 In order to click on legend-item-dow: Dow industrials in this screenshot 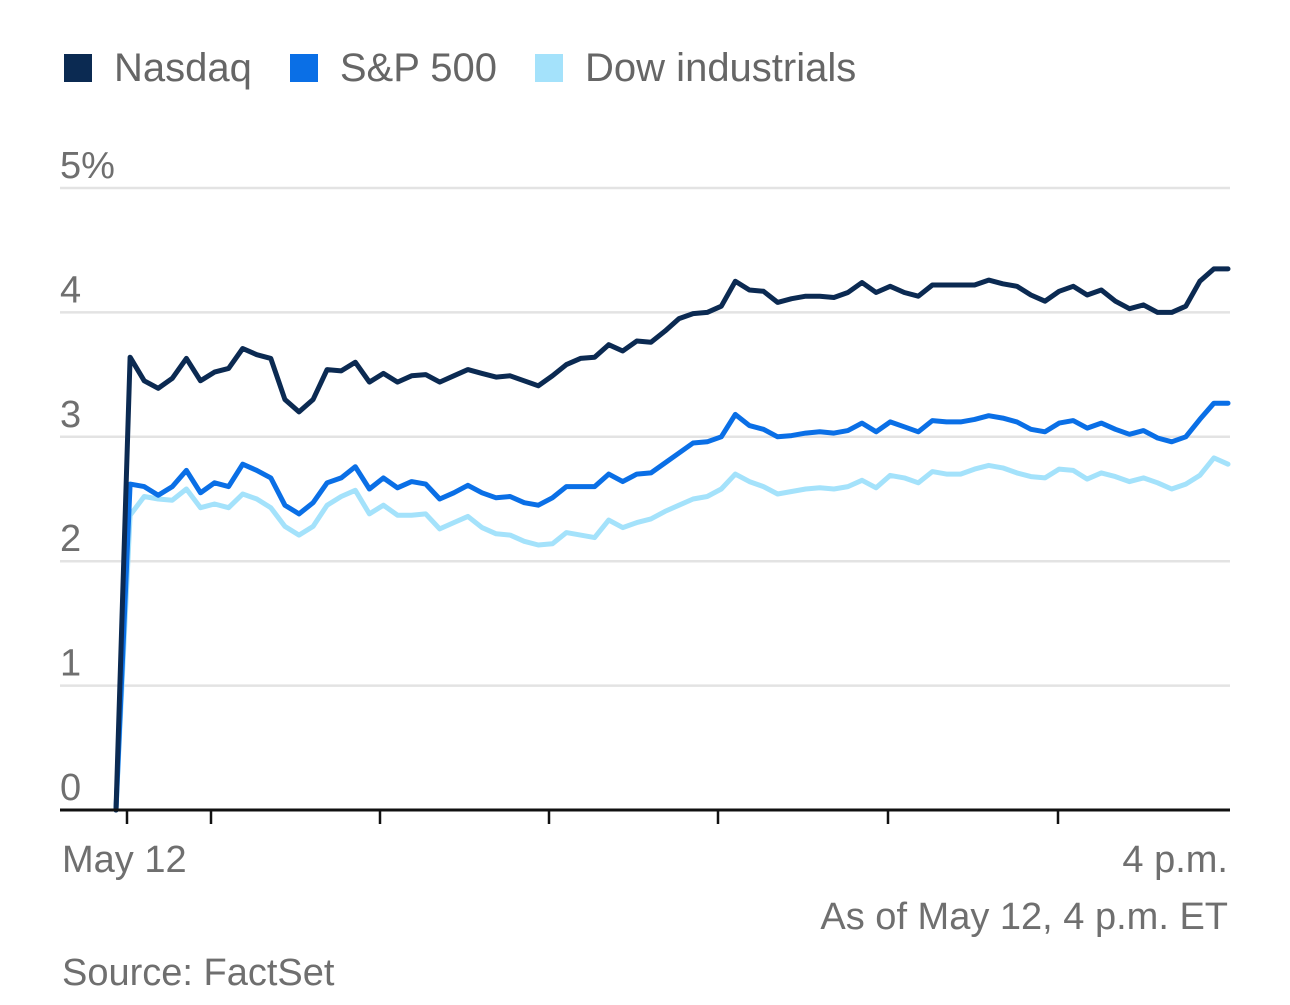, I will do `click(695, 68)`.